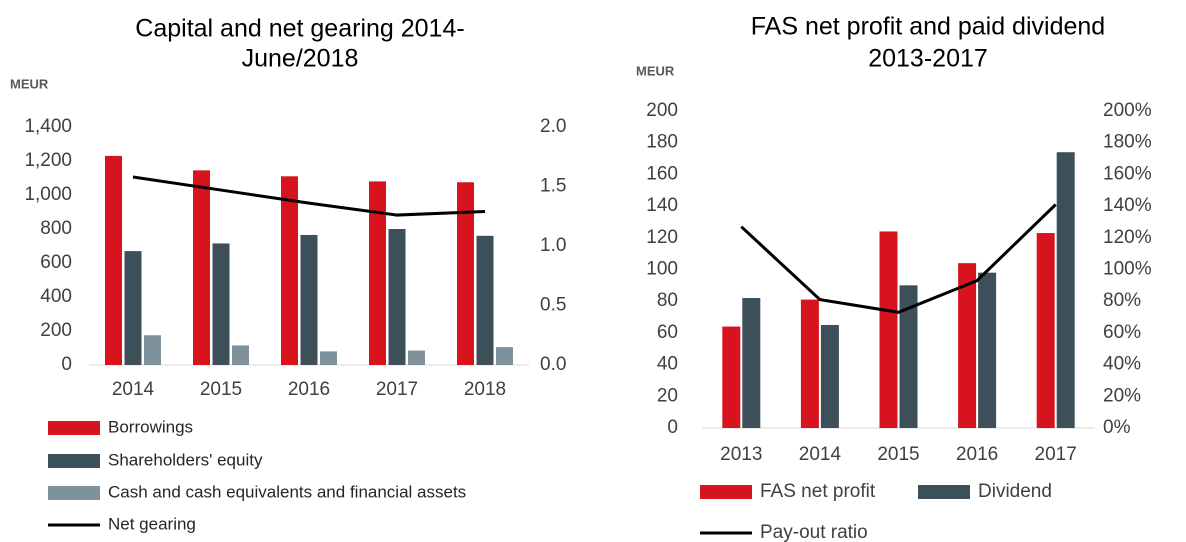  I want to click on chart-title: 2013-2017, so click(928, 59).